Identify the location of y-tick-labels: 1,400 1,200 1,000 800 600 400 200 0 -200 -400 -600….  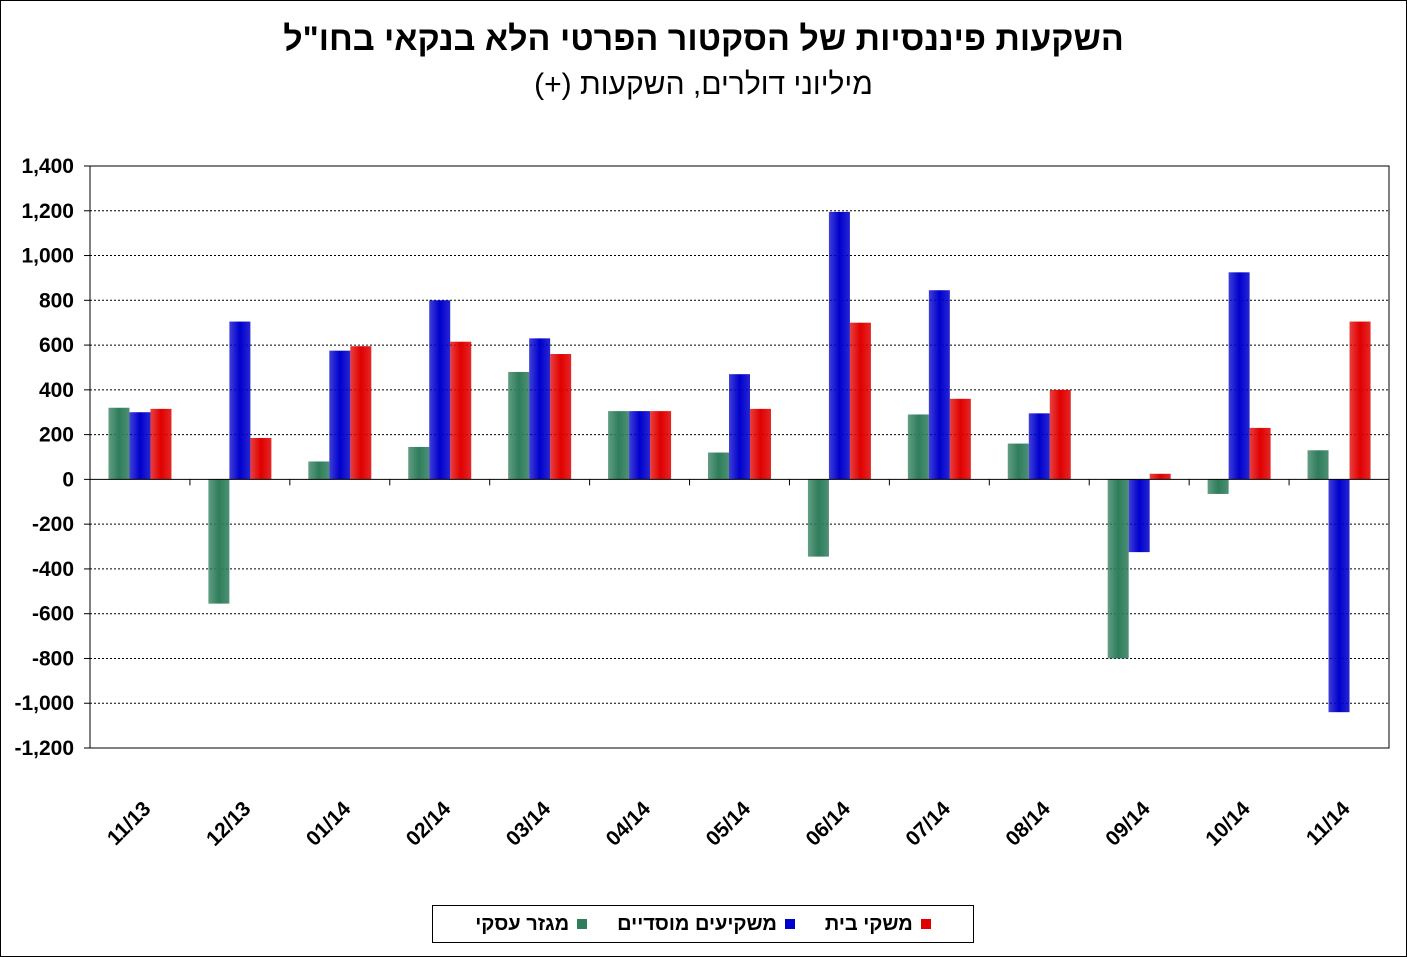
(44, 457).